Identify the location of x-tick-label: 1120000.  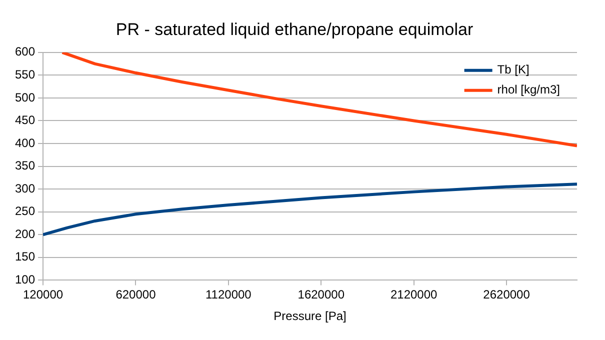
(229, 295).